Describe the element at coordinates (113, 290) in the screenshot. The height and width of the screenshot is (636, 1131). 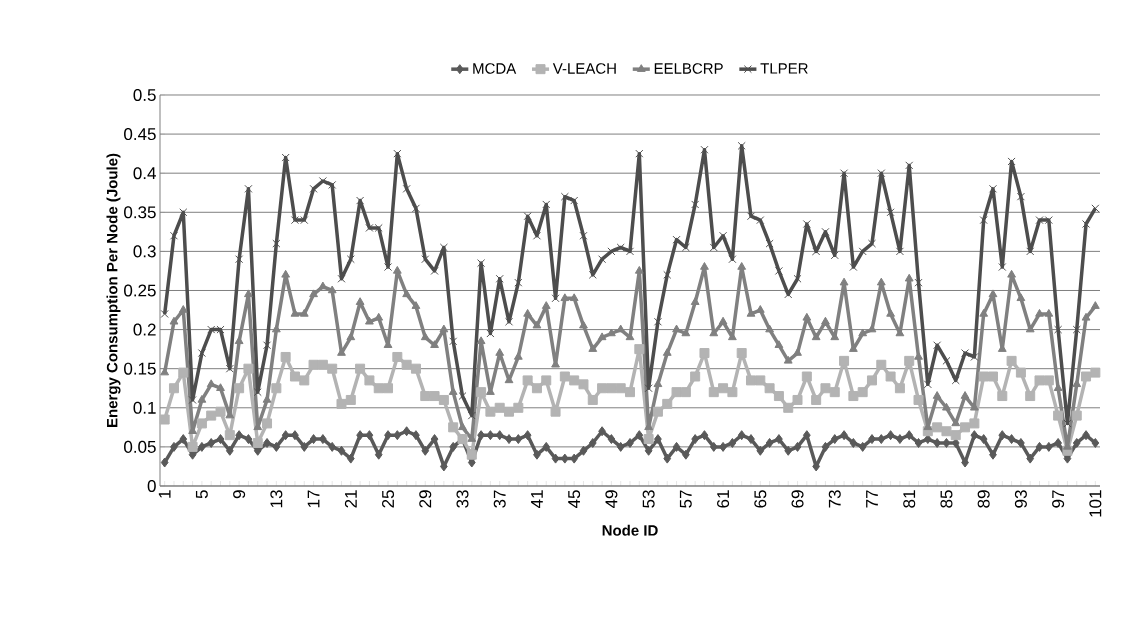
I see `y-axis-title: Energy Consumption Per Node (Joule)` at that location.